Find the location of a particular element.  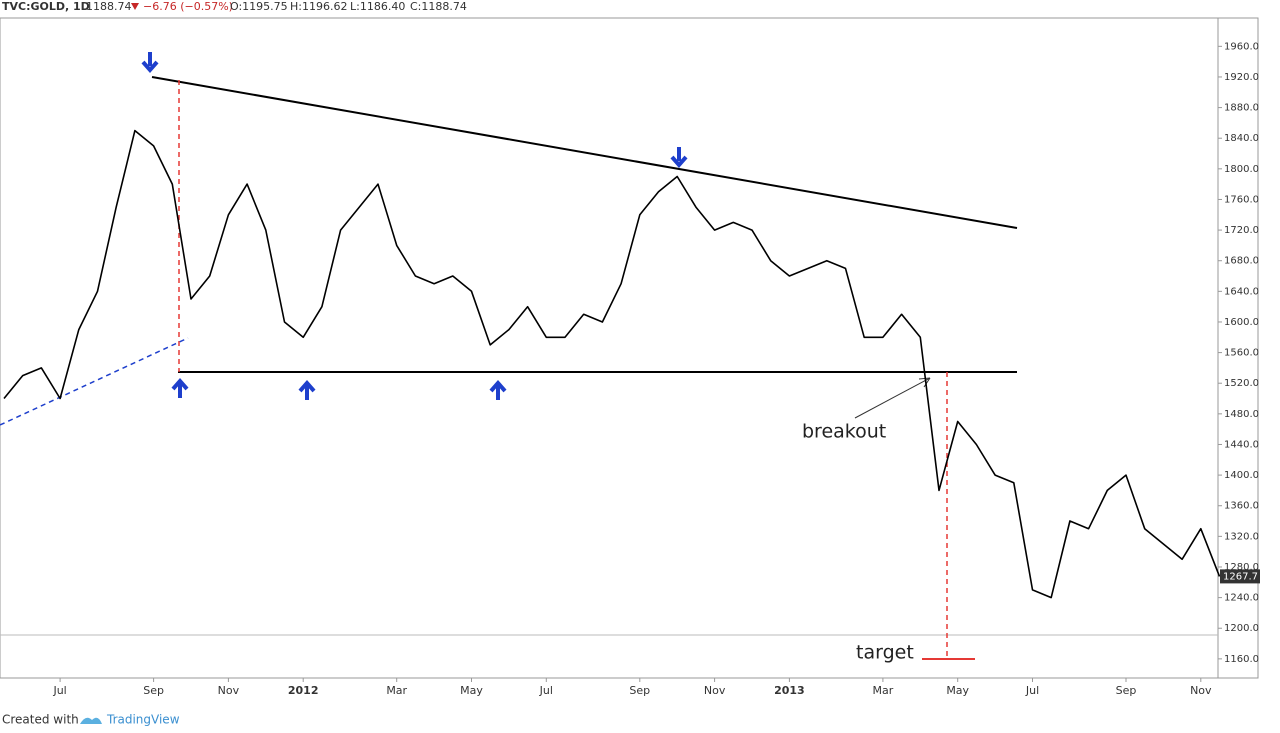

last-price-tag is located at coordinates (1240, 576).